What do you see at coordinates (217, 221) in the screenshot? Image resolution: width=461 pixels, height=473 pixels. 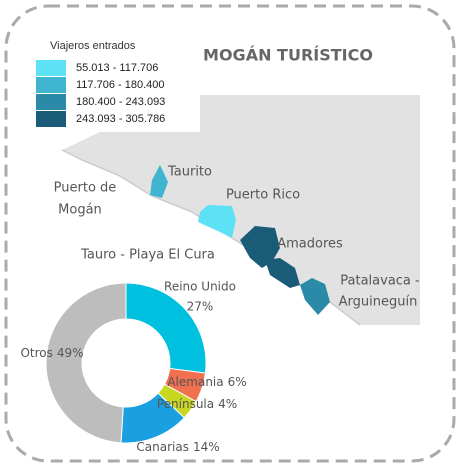 I see `region-puerto-rico` at bounding box center [217, 221].